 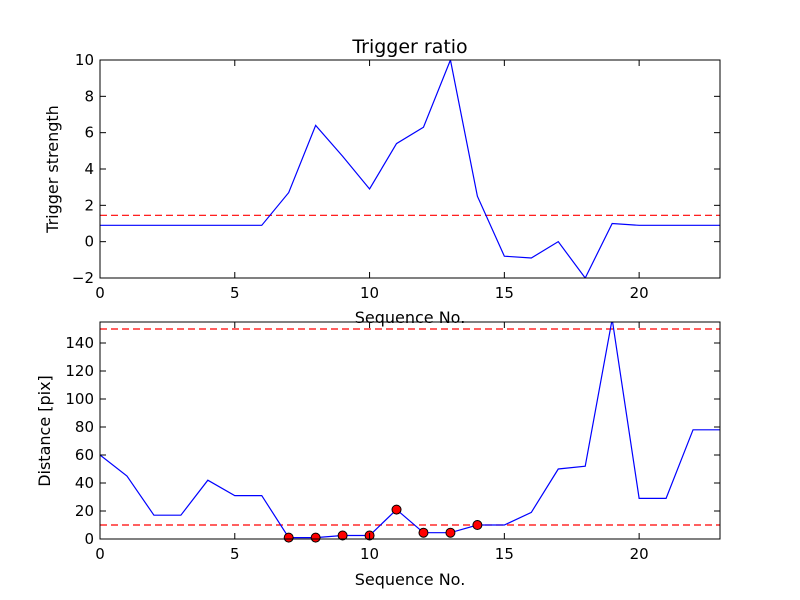 I want to click on y-tick-label: 6, so click(x=89, y=133).